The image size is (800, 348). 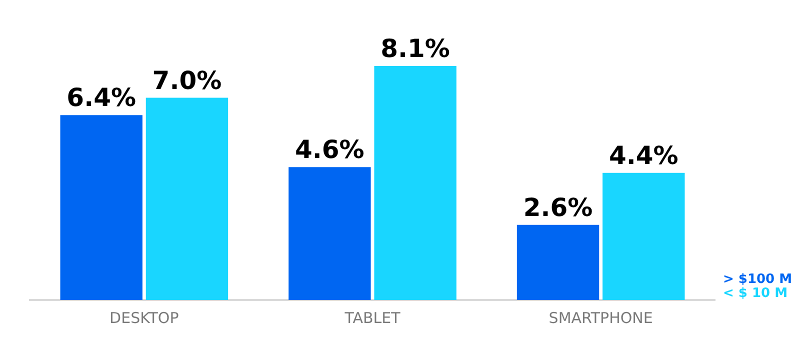 What do you see at coordinates (329, 149) in the screenshot?
I see `data-label: 4.6%` at bounding box center [329, 149].